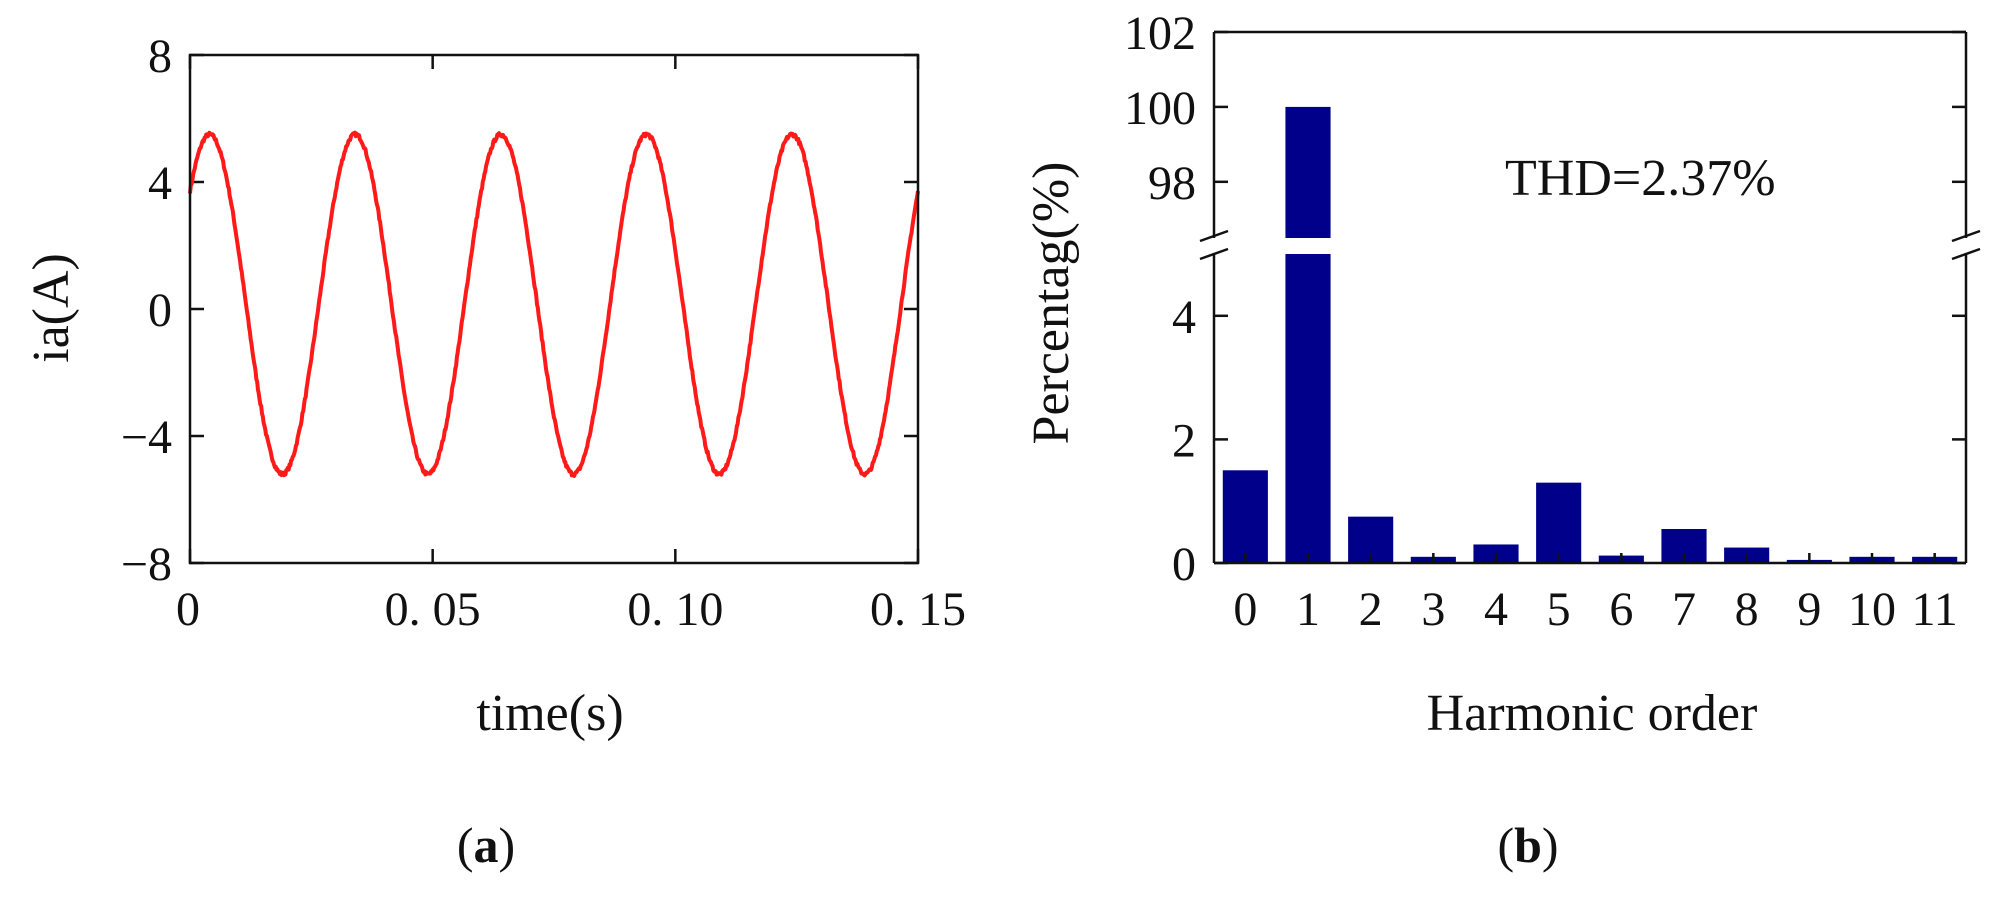 The width and height of the screenshot is (1997, 899). Describe the element at coordinates (1505, 845) in the screenshot. I see `panel-b-open-paren: (` at that location.